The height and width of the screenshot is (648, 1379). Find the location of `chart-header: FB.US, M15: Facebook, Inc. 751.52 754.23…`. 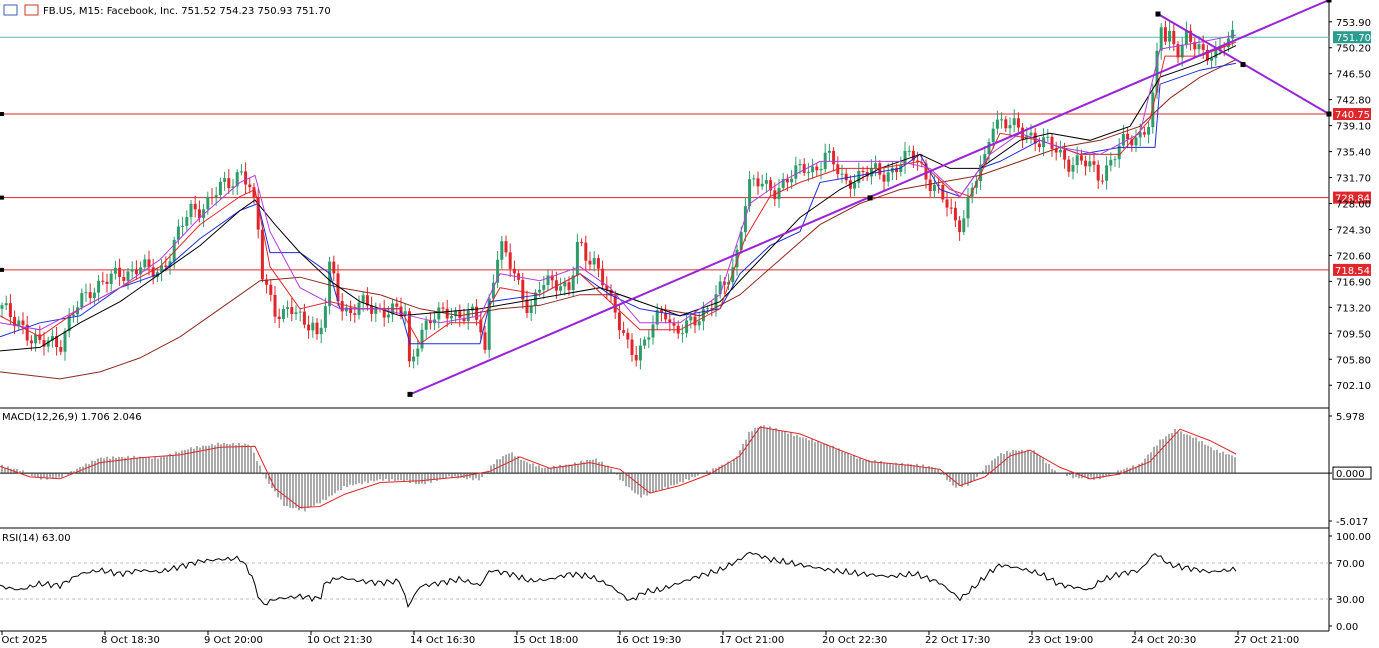

chart-header: FB.US, M15: Facebook, Inc. 751.52 754.23… is located at coordinates (167, 10).